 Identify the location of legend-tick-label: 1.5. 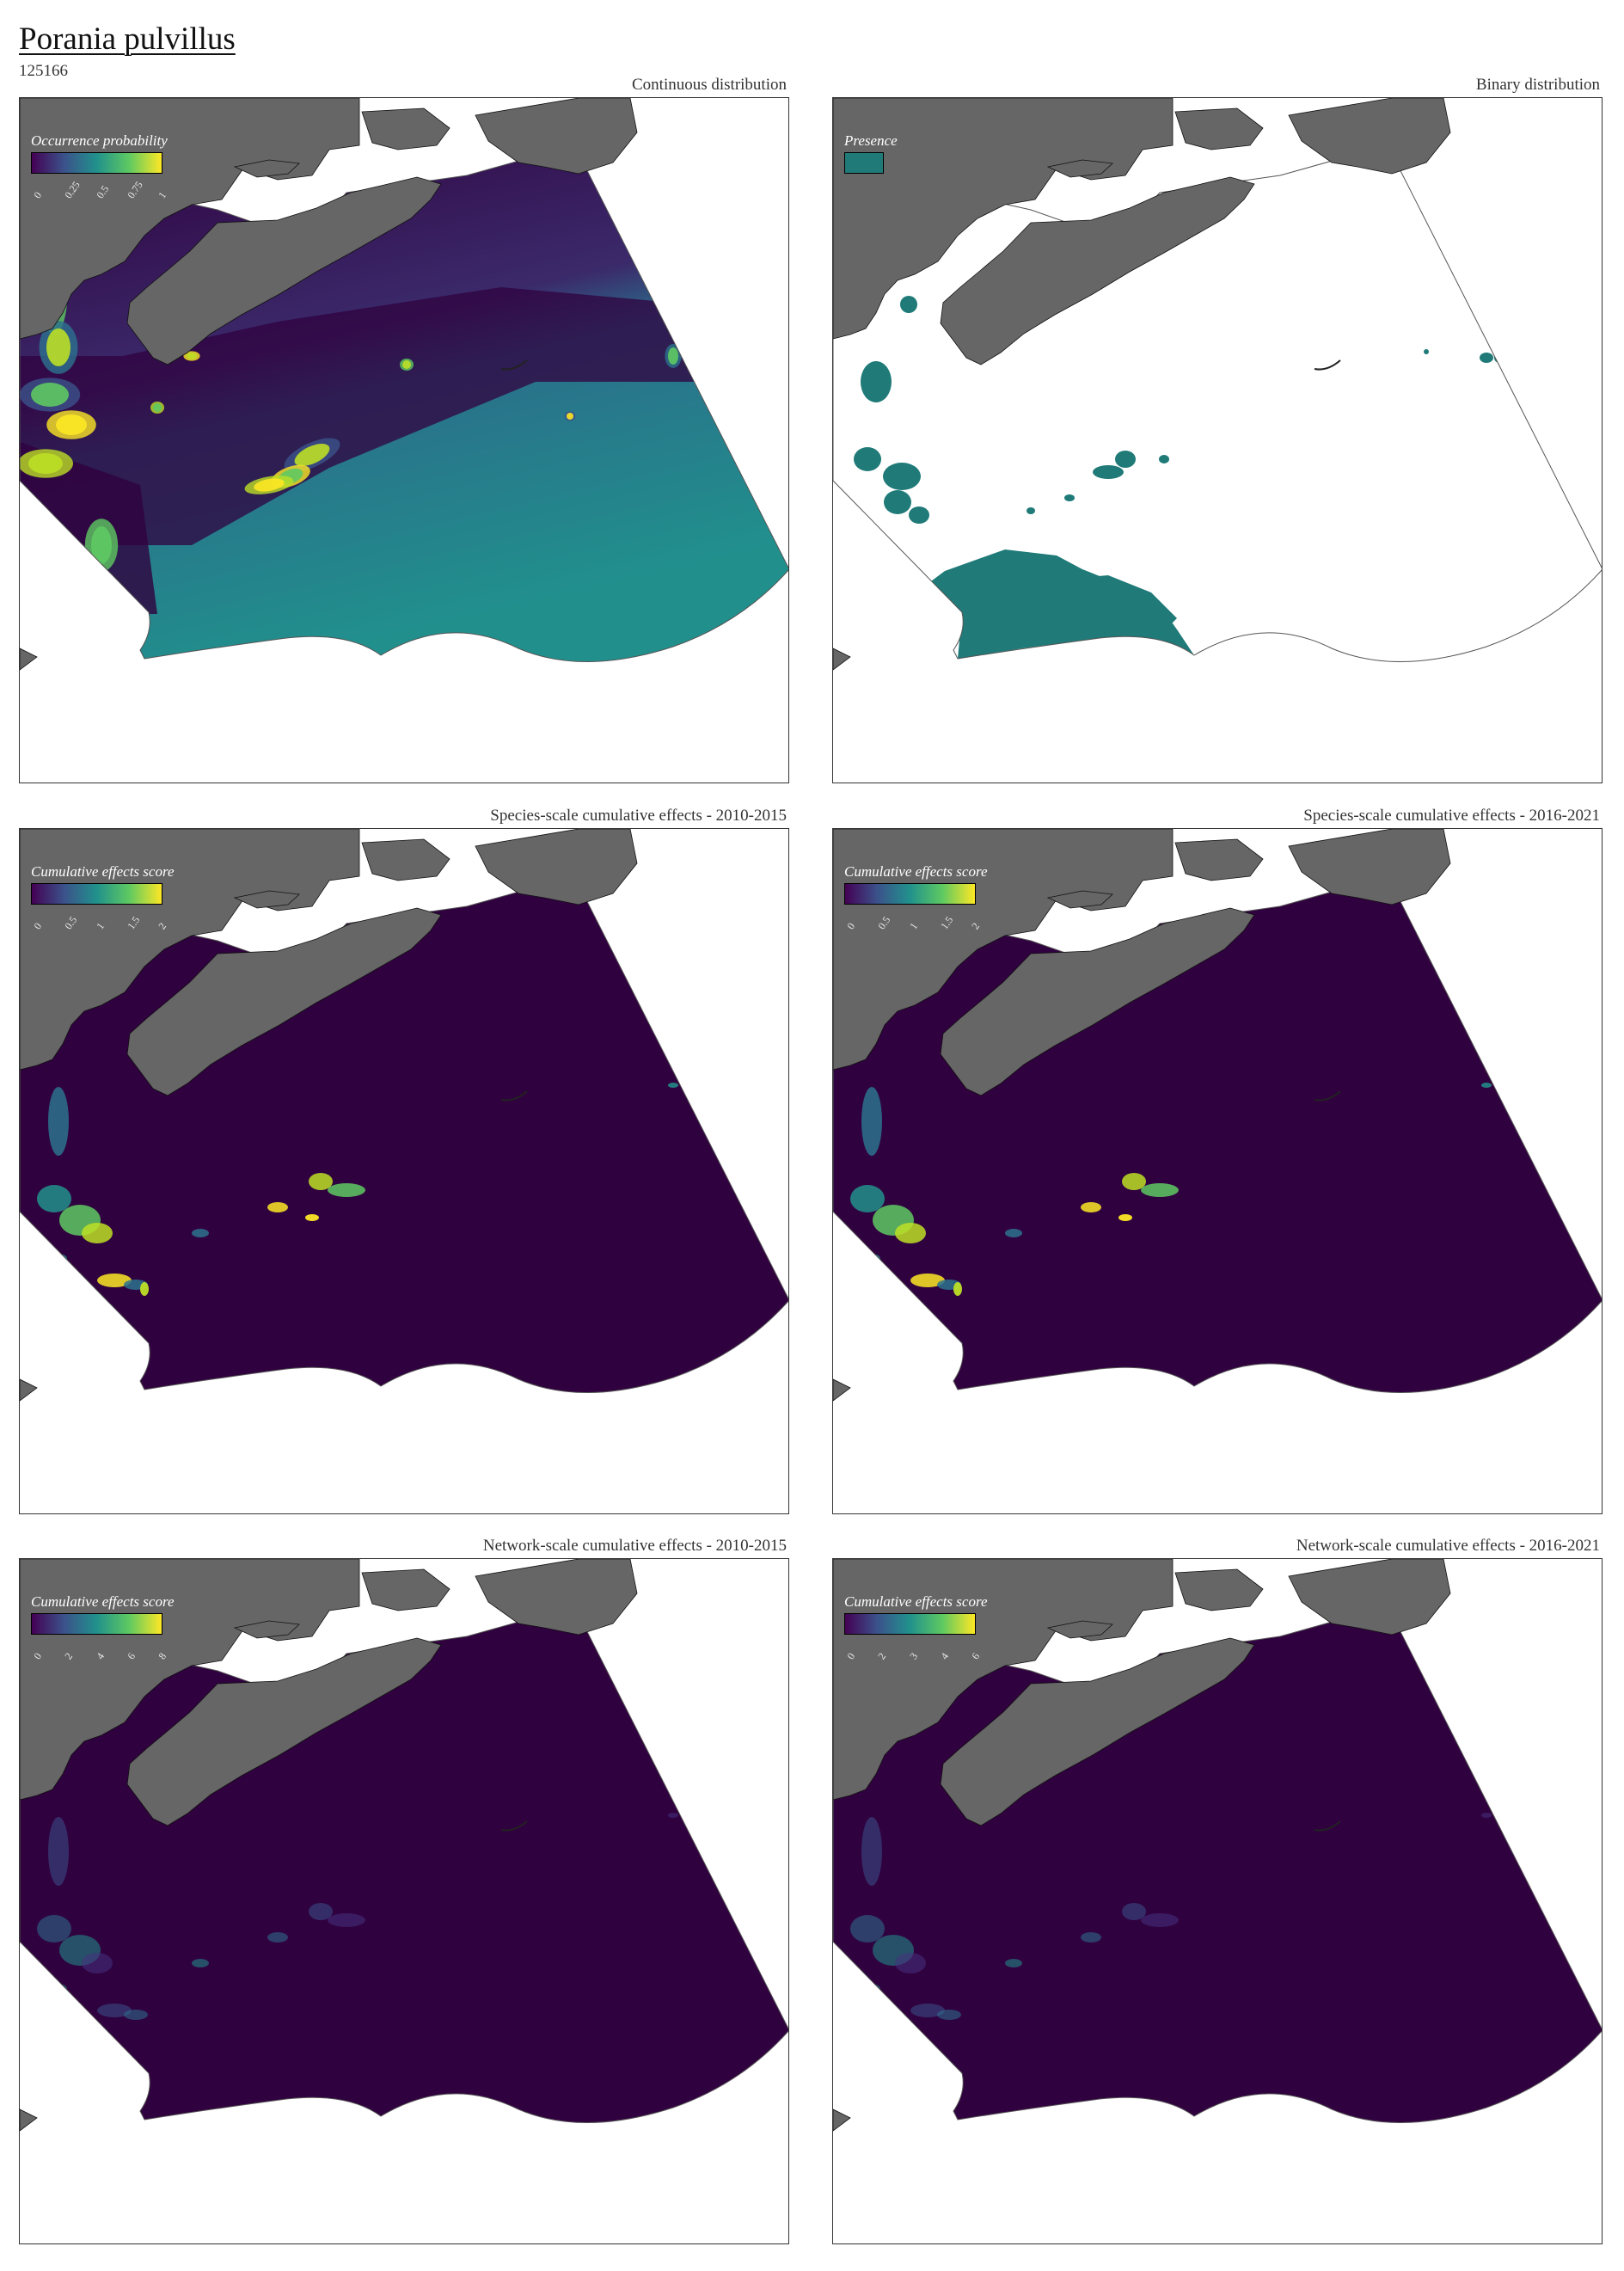
(133, 923).